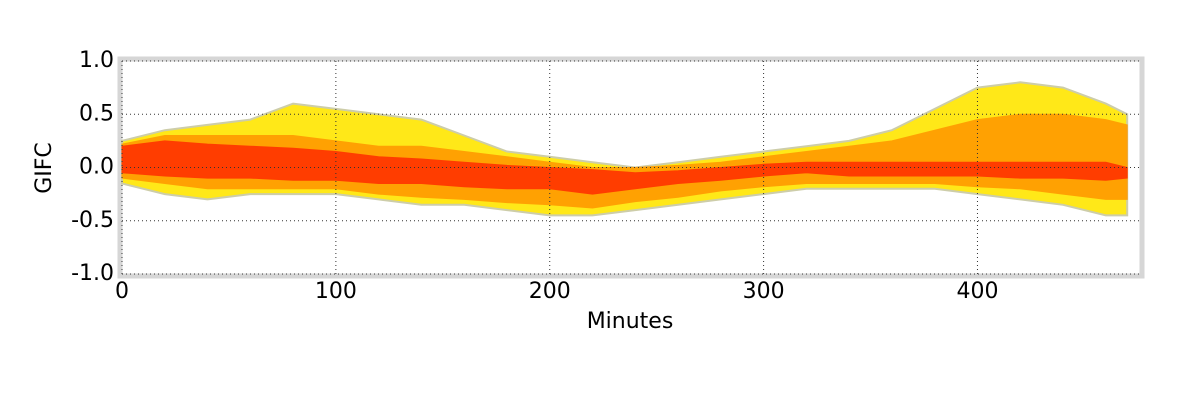 The width and height of the screenshot is (1200, 400). Describe the element at coordinates (122, 291) in the screenshot. I see `x-tick-label: 0` at that location.